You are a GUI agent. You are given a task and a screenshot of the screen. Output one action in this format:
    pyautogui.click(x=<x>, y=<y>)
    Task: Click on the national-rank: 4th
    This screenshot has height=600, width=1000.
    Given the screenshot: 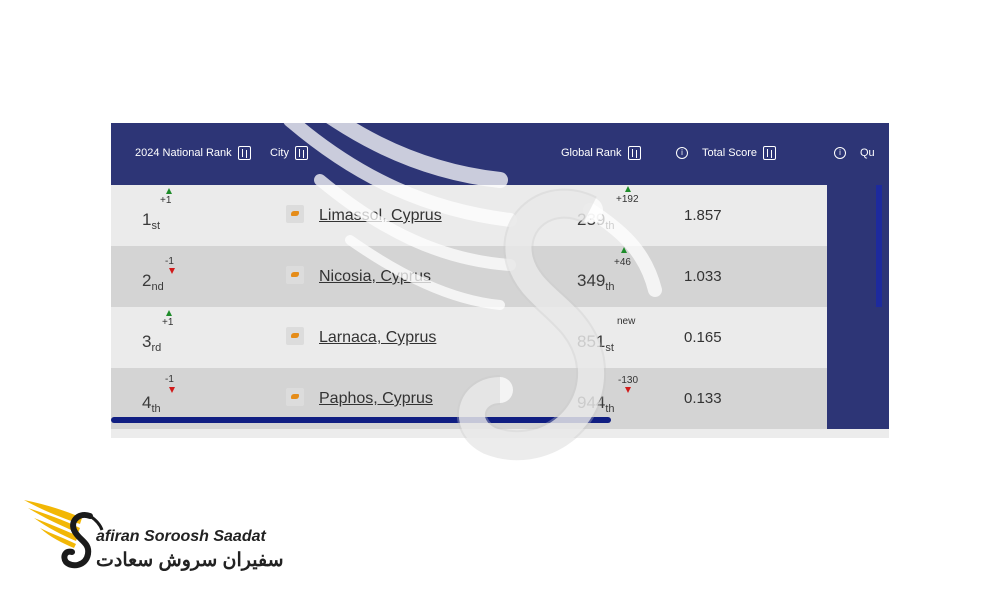 What is the action you would take?
    pyautogui.click(x=151, y=404)
    